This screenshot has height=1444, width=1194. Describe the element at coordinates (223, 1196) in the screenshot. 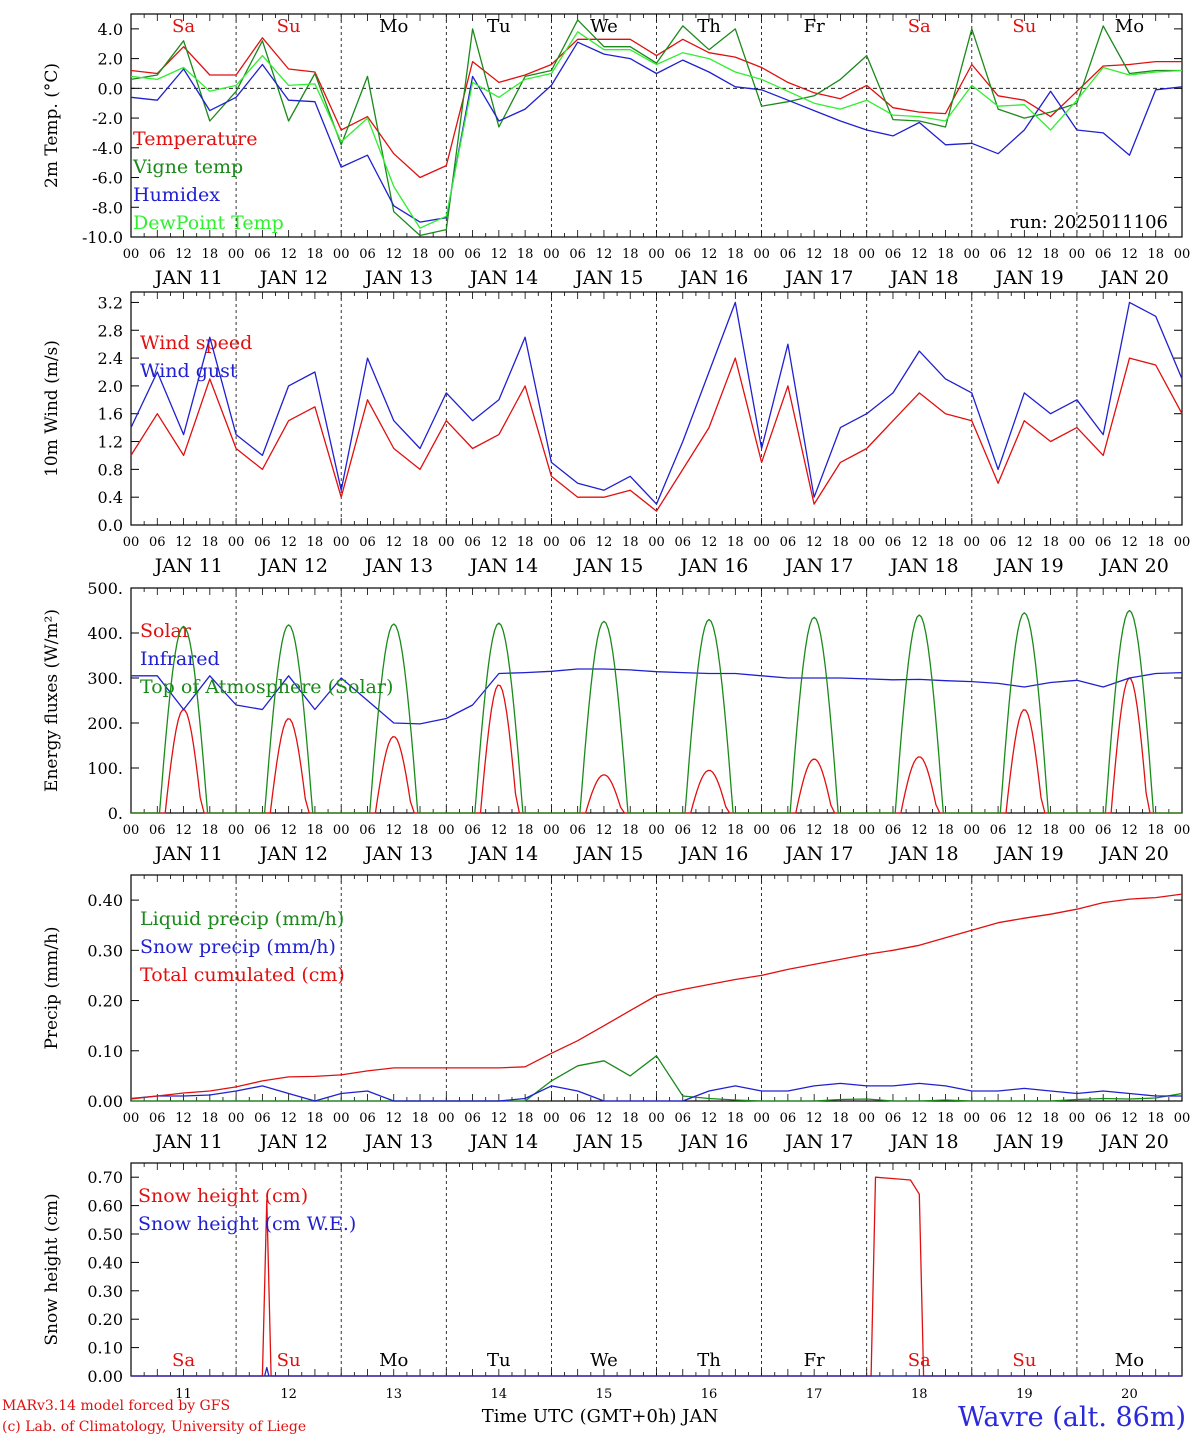

I see `legend-label: Snow height (cm)` at that location.